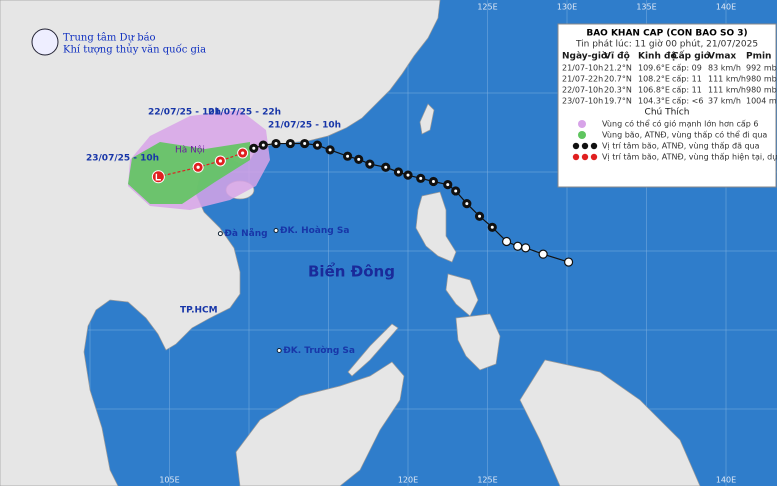  What do you see at coordinates (691, 56) in the screenshot?
I see `table-header: Cấp gió` at bounding box center [691, 56].